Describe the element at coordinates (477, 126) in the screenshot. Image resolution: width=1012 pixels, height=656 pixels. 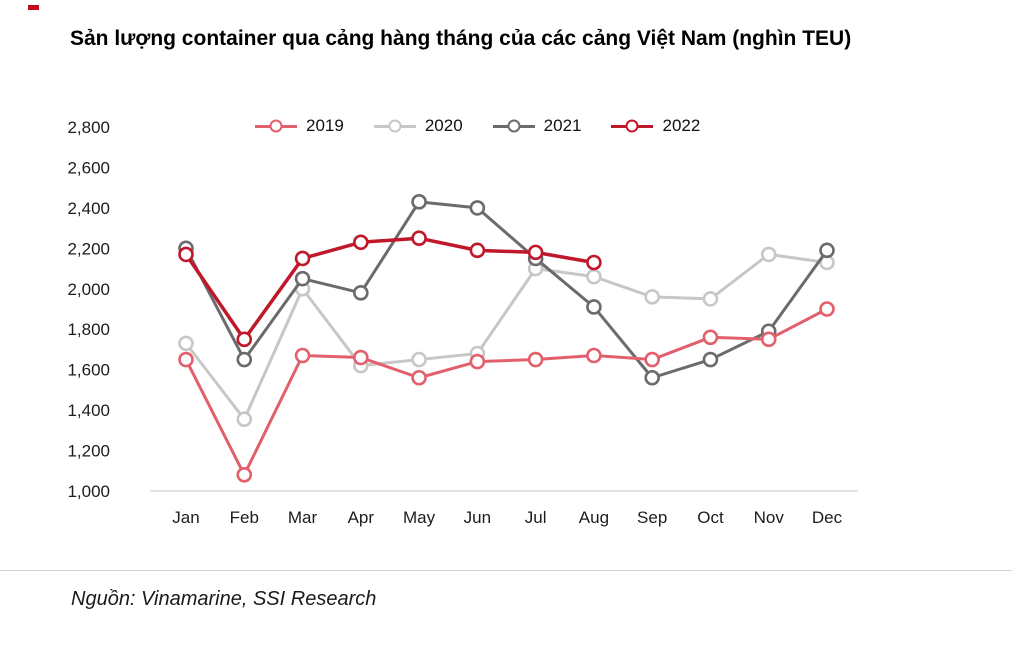
I see `chart-legend: 2019 2020 2021 2022` at that location.